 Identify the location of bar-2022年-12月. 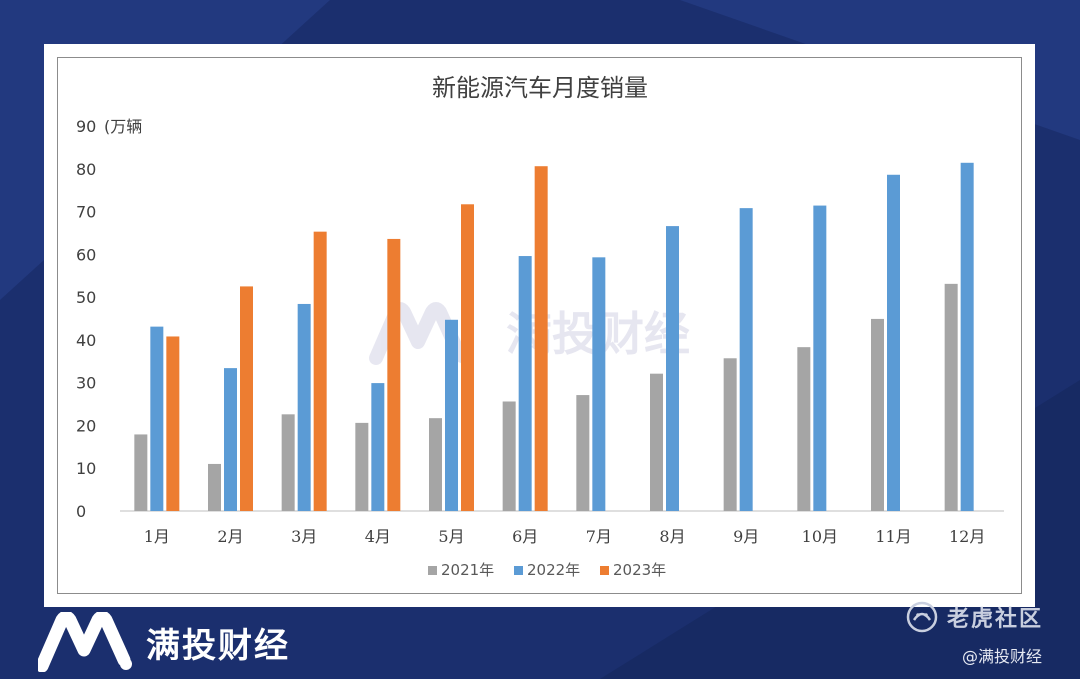
(967, 336).